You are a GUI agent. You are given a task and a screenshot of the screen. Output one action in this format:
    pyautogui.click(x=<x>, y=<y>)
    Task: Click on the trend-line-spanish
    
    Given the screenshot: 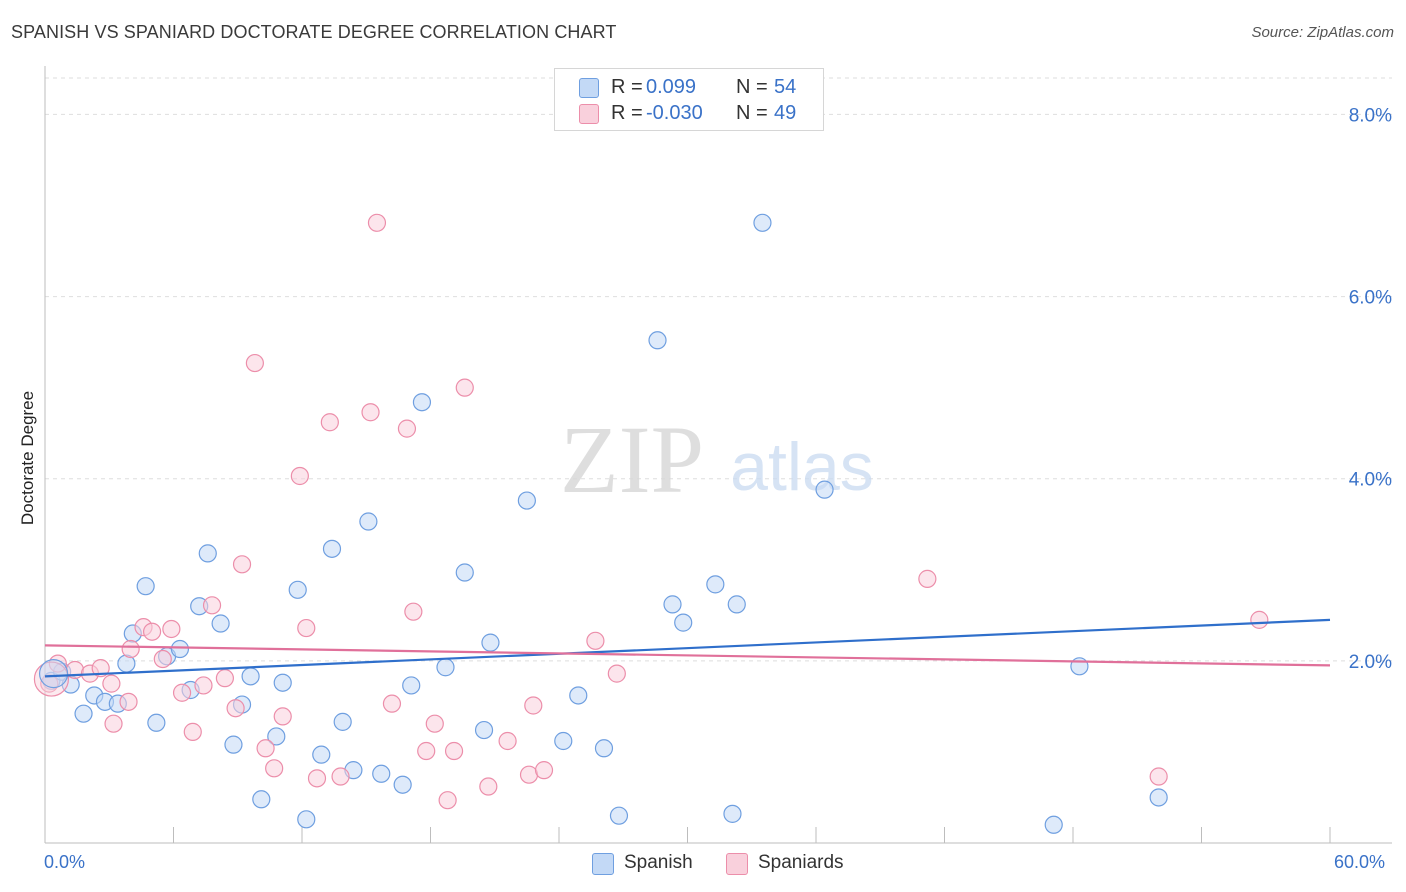 What is the action you would take?
    pyautogui.click(x=687, y=648)
    